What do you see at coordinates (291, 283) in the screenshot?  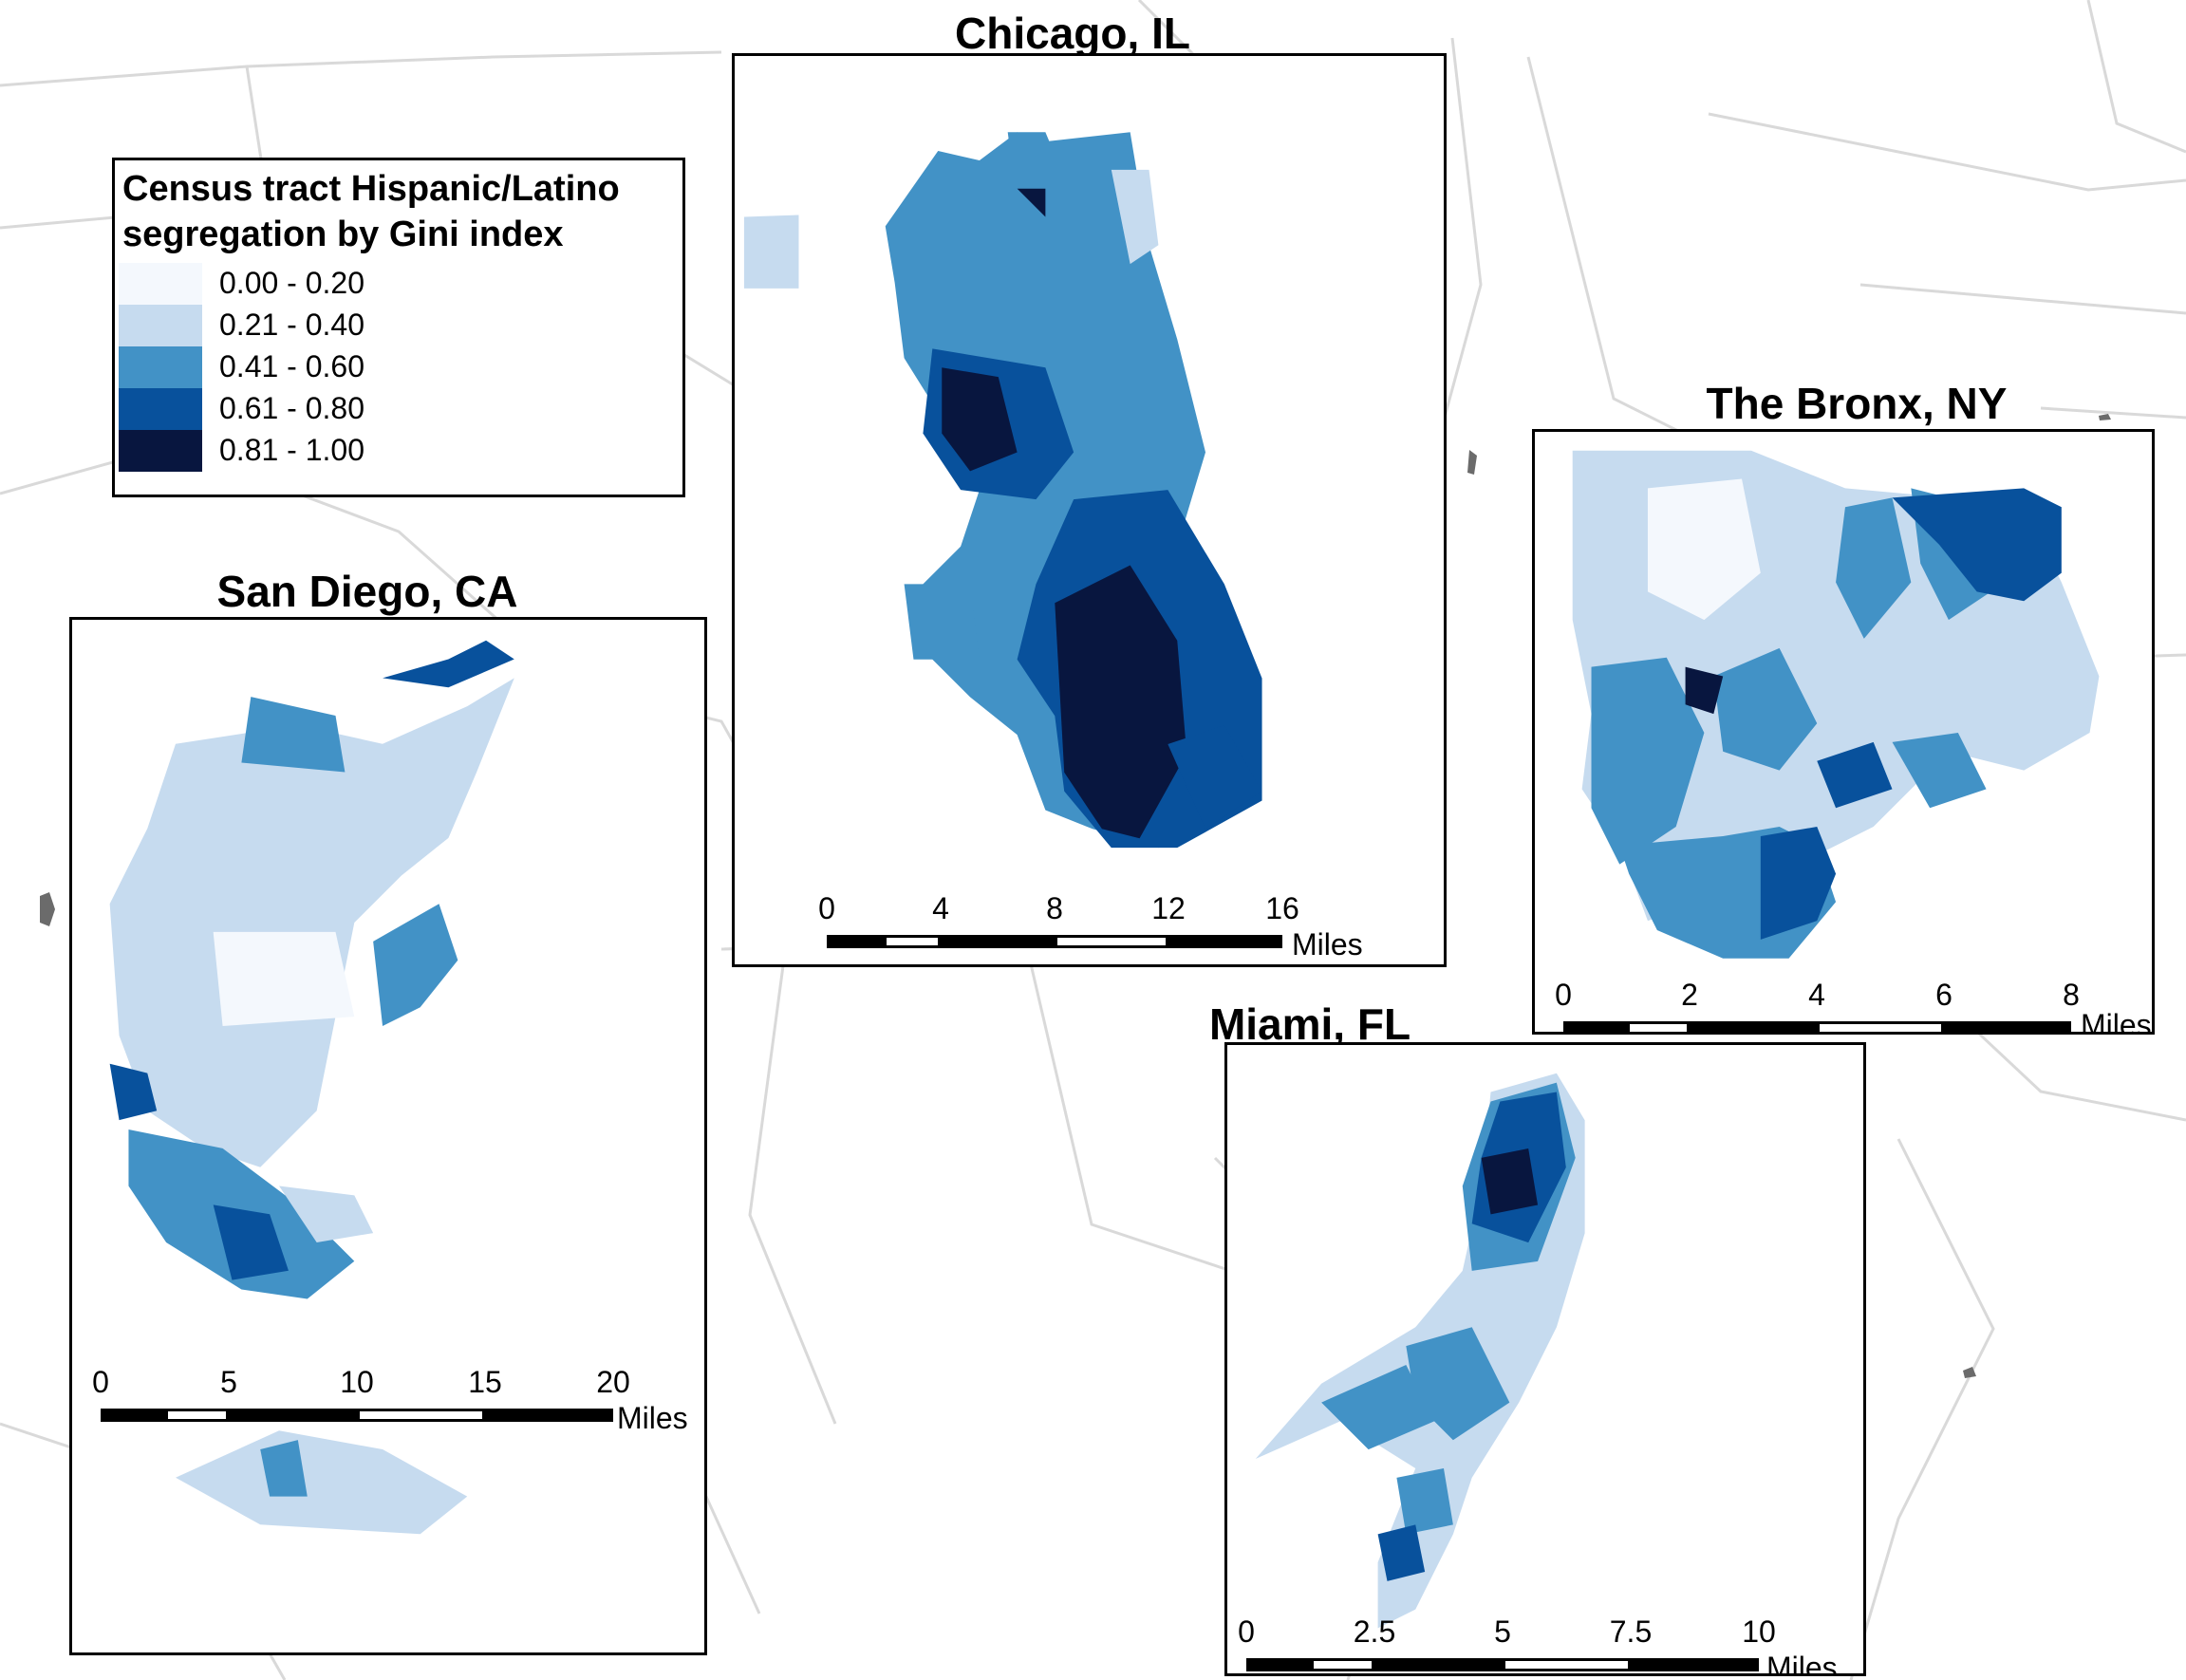 I see `legend-label: 0.00 - 0.20` at bounding box center [291, 283].